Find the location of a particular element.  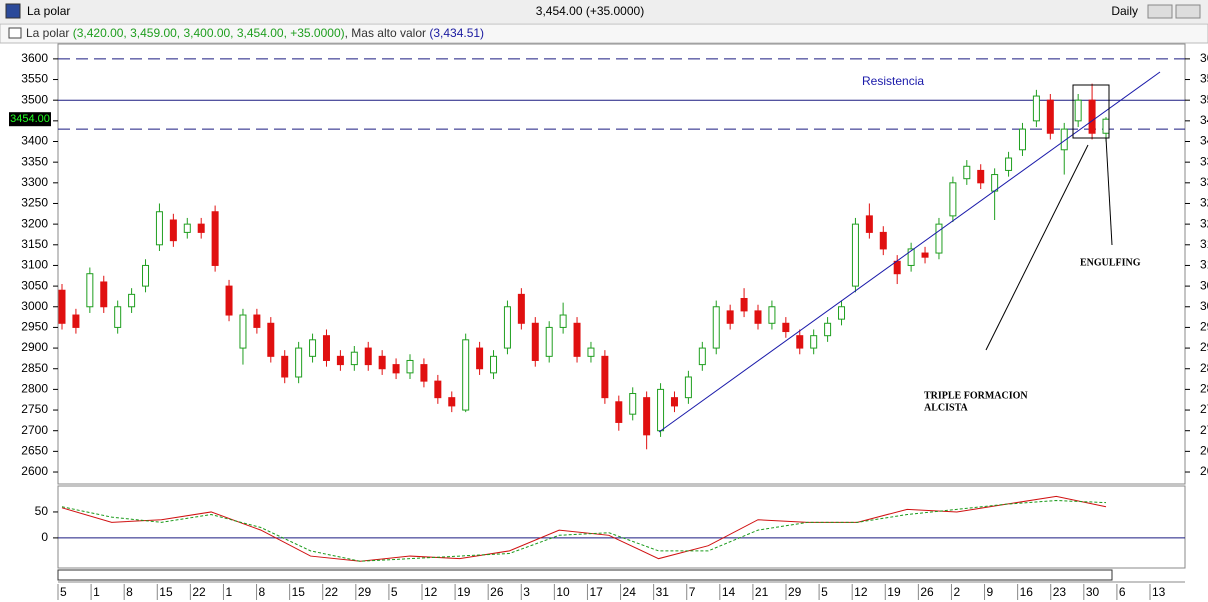

annotation: TRIPLE FORMACION is located at coordinates (976, 395).